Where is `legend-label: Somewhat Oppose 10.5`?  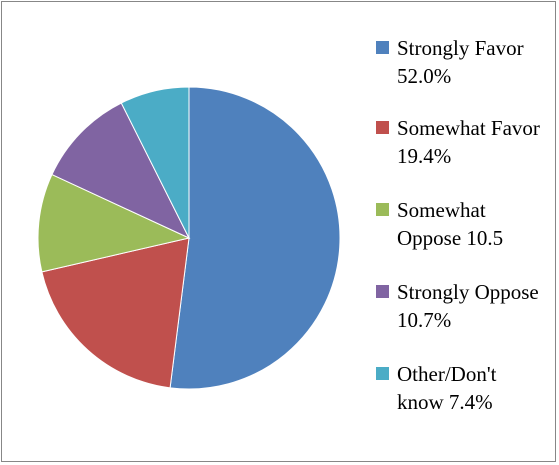
legend-label: Somewhat Oppose 10.5 is located at coordinates (450, 224).